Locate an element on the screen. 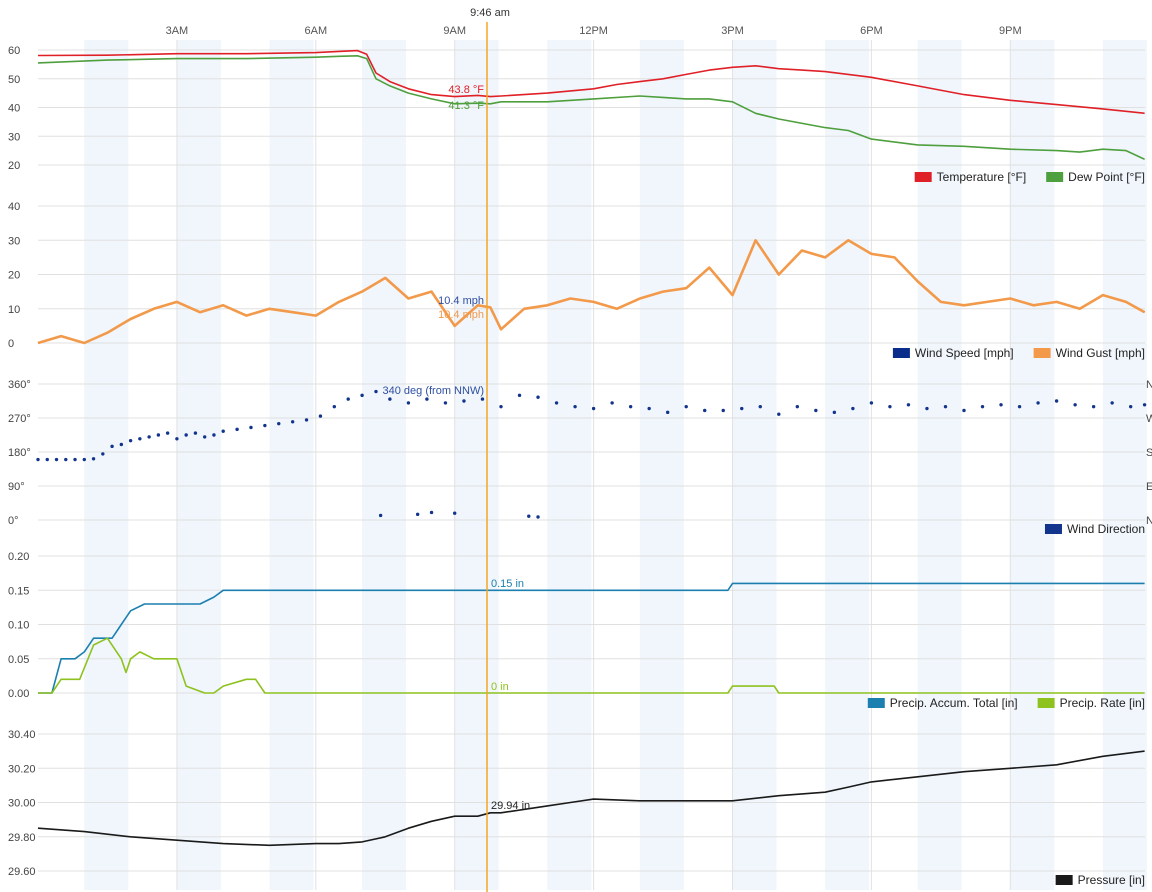 The width and height of the screenshot is (1152, 892). y-tick-label: 90° is located at coordinates (16, 487).